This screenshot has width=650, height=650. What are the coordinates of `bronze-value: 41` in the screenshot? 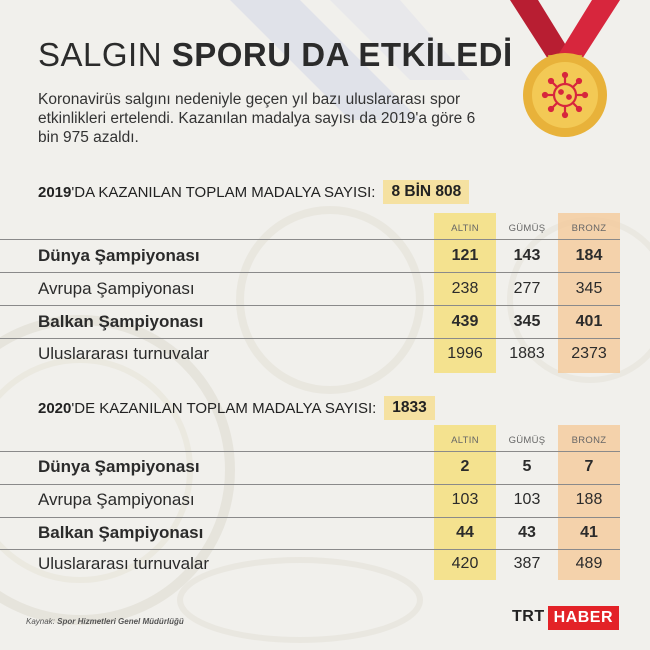 It's located at (589, 532).